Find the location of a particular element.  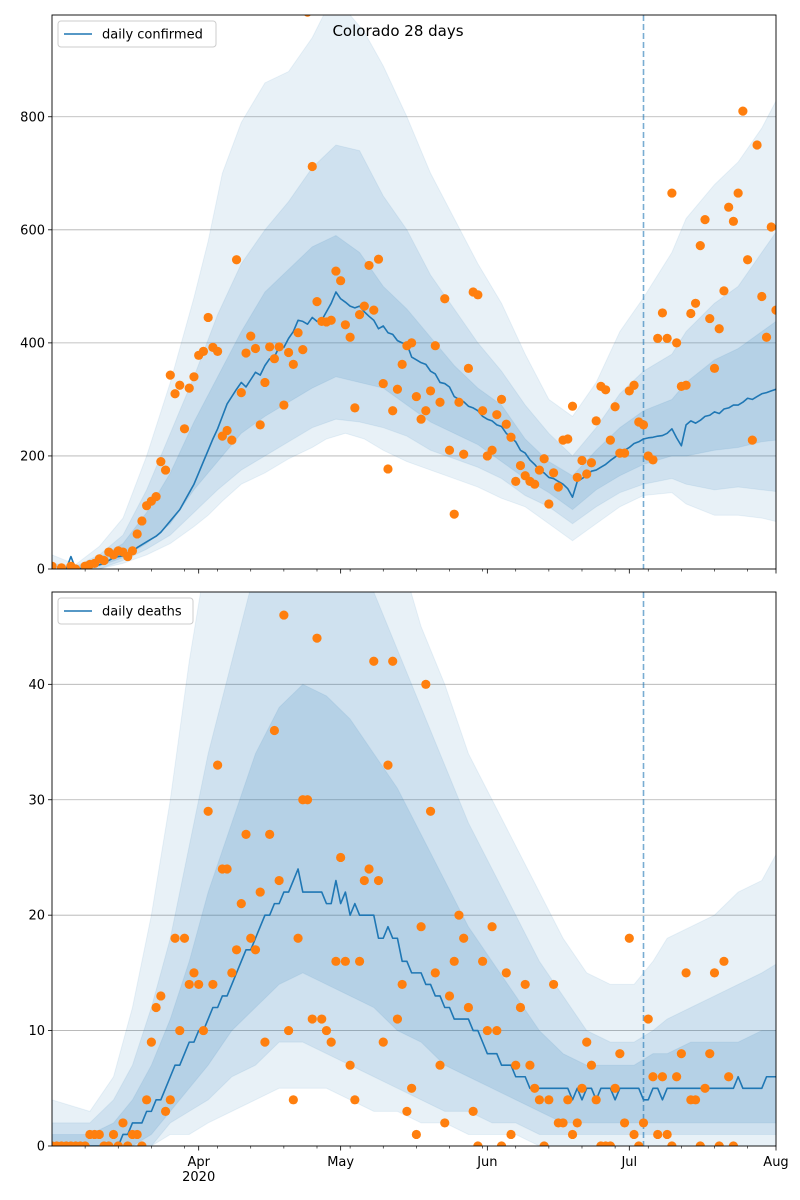

xtick-label-aug: Aug is located at coordinates (775, 1162).